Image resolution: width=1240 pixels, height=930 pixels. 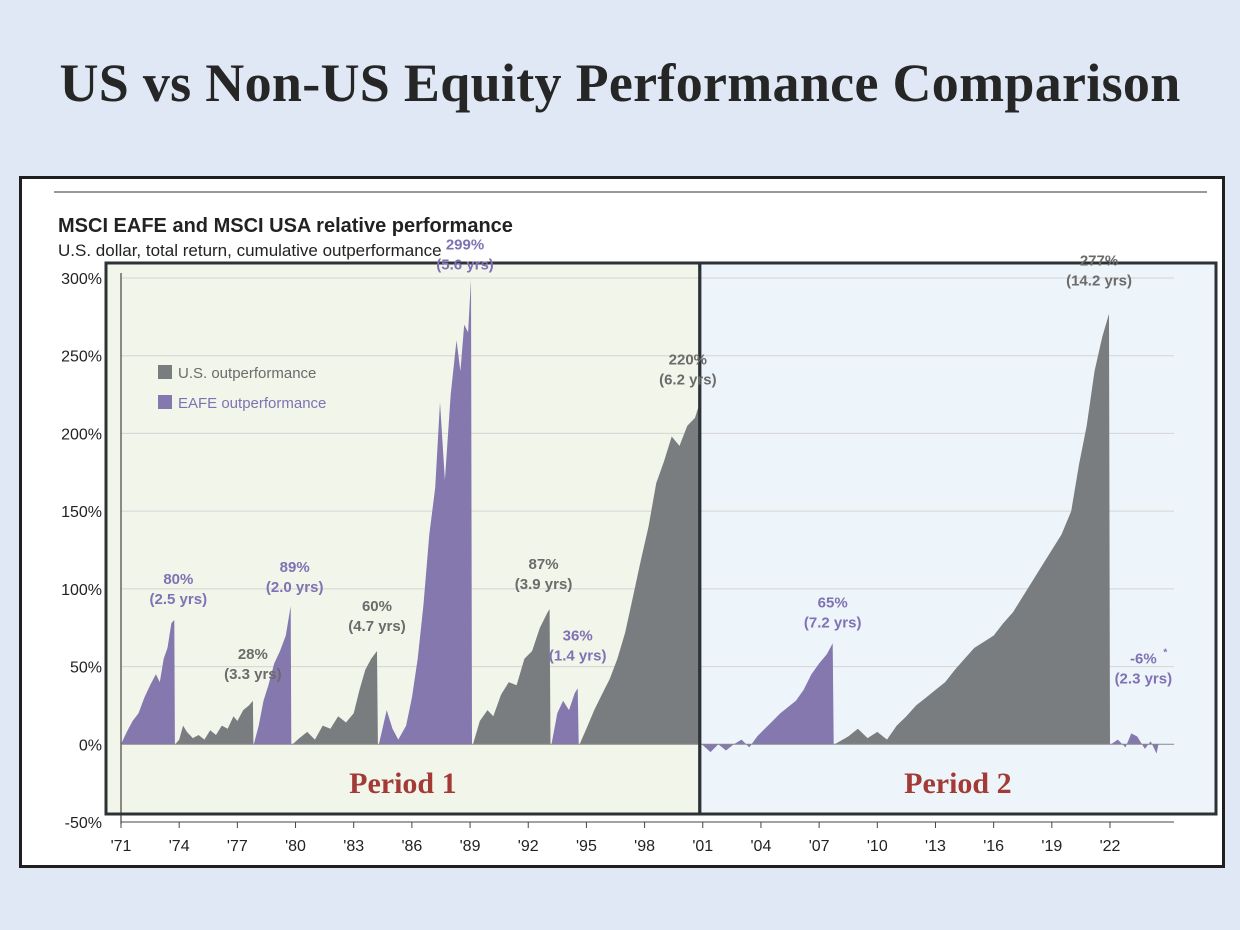 What do you see at coordinates (833, 622) in the screenshot?
I see `segment-duration-label: (7.2 yrs)` at bounding box center [833, 622].